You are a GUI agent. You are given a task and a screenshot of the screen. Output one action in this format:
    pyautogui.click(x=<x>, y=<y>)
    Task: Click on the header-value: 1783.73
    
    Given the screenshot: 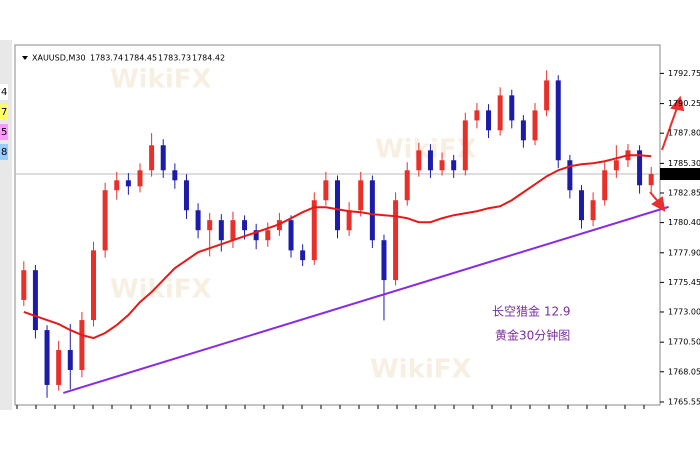 What is the action you would take?
    pyautogui.click(x=174, y=58)
    